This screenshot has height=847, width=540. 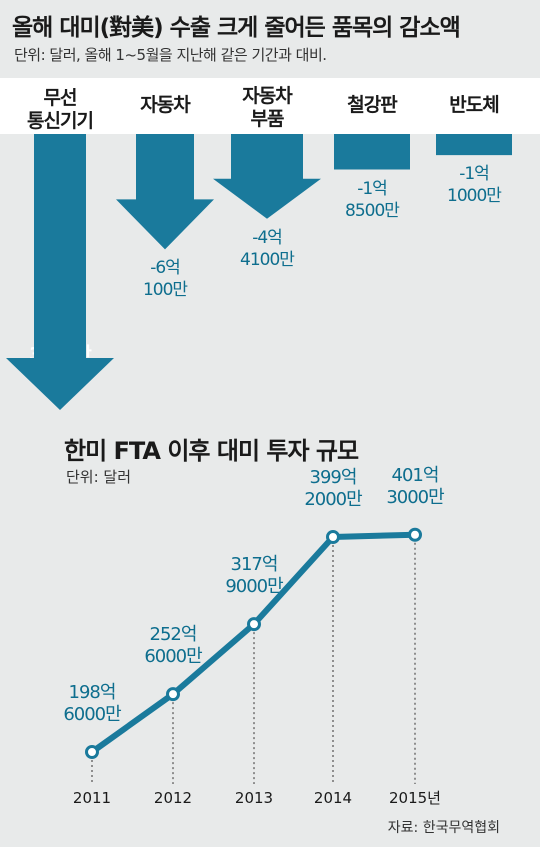 I want to click on category-label: 반도체, so click(x=474, y=105).